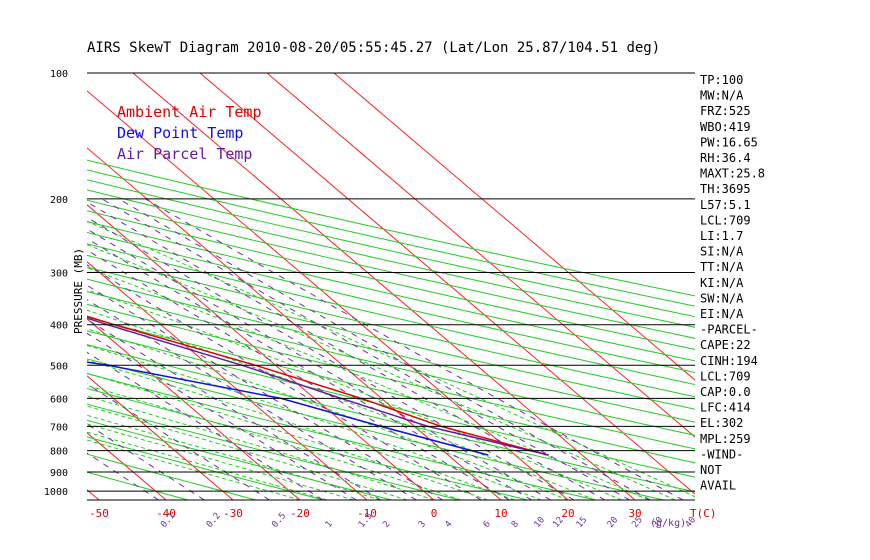 This screenshot has height=560, width=870. Describe the element at coordinates (721, 236) in the screenshot. I see `side-panel-item: LI:1.7` at that location.